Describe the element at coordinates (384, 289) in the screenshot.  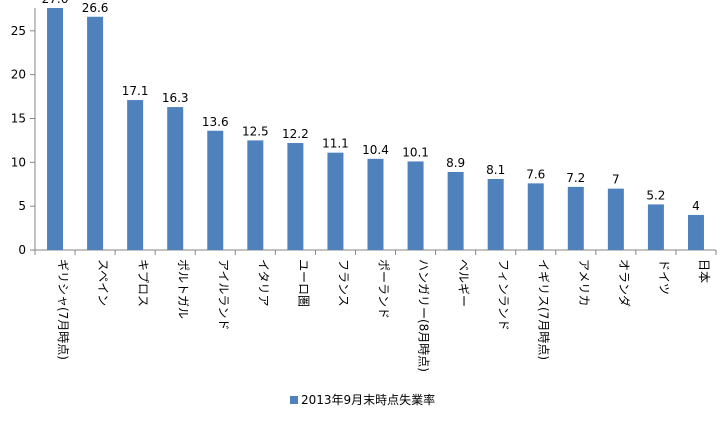
I see `category-label: ポーランド` at that location.